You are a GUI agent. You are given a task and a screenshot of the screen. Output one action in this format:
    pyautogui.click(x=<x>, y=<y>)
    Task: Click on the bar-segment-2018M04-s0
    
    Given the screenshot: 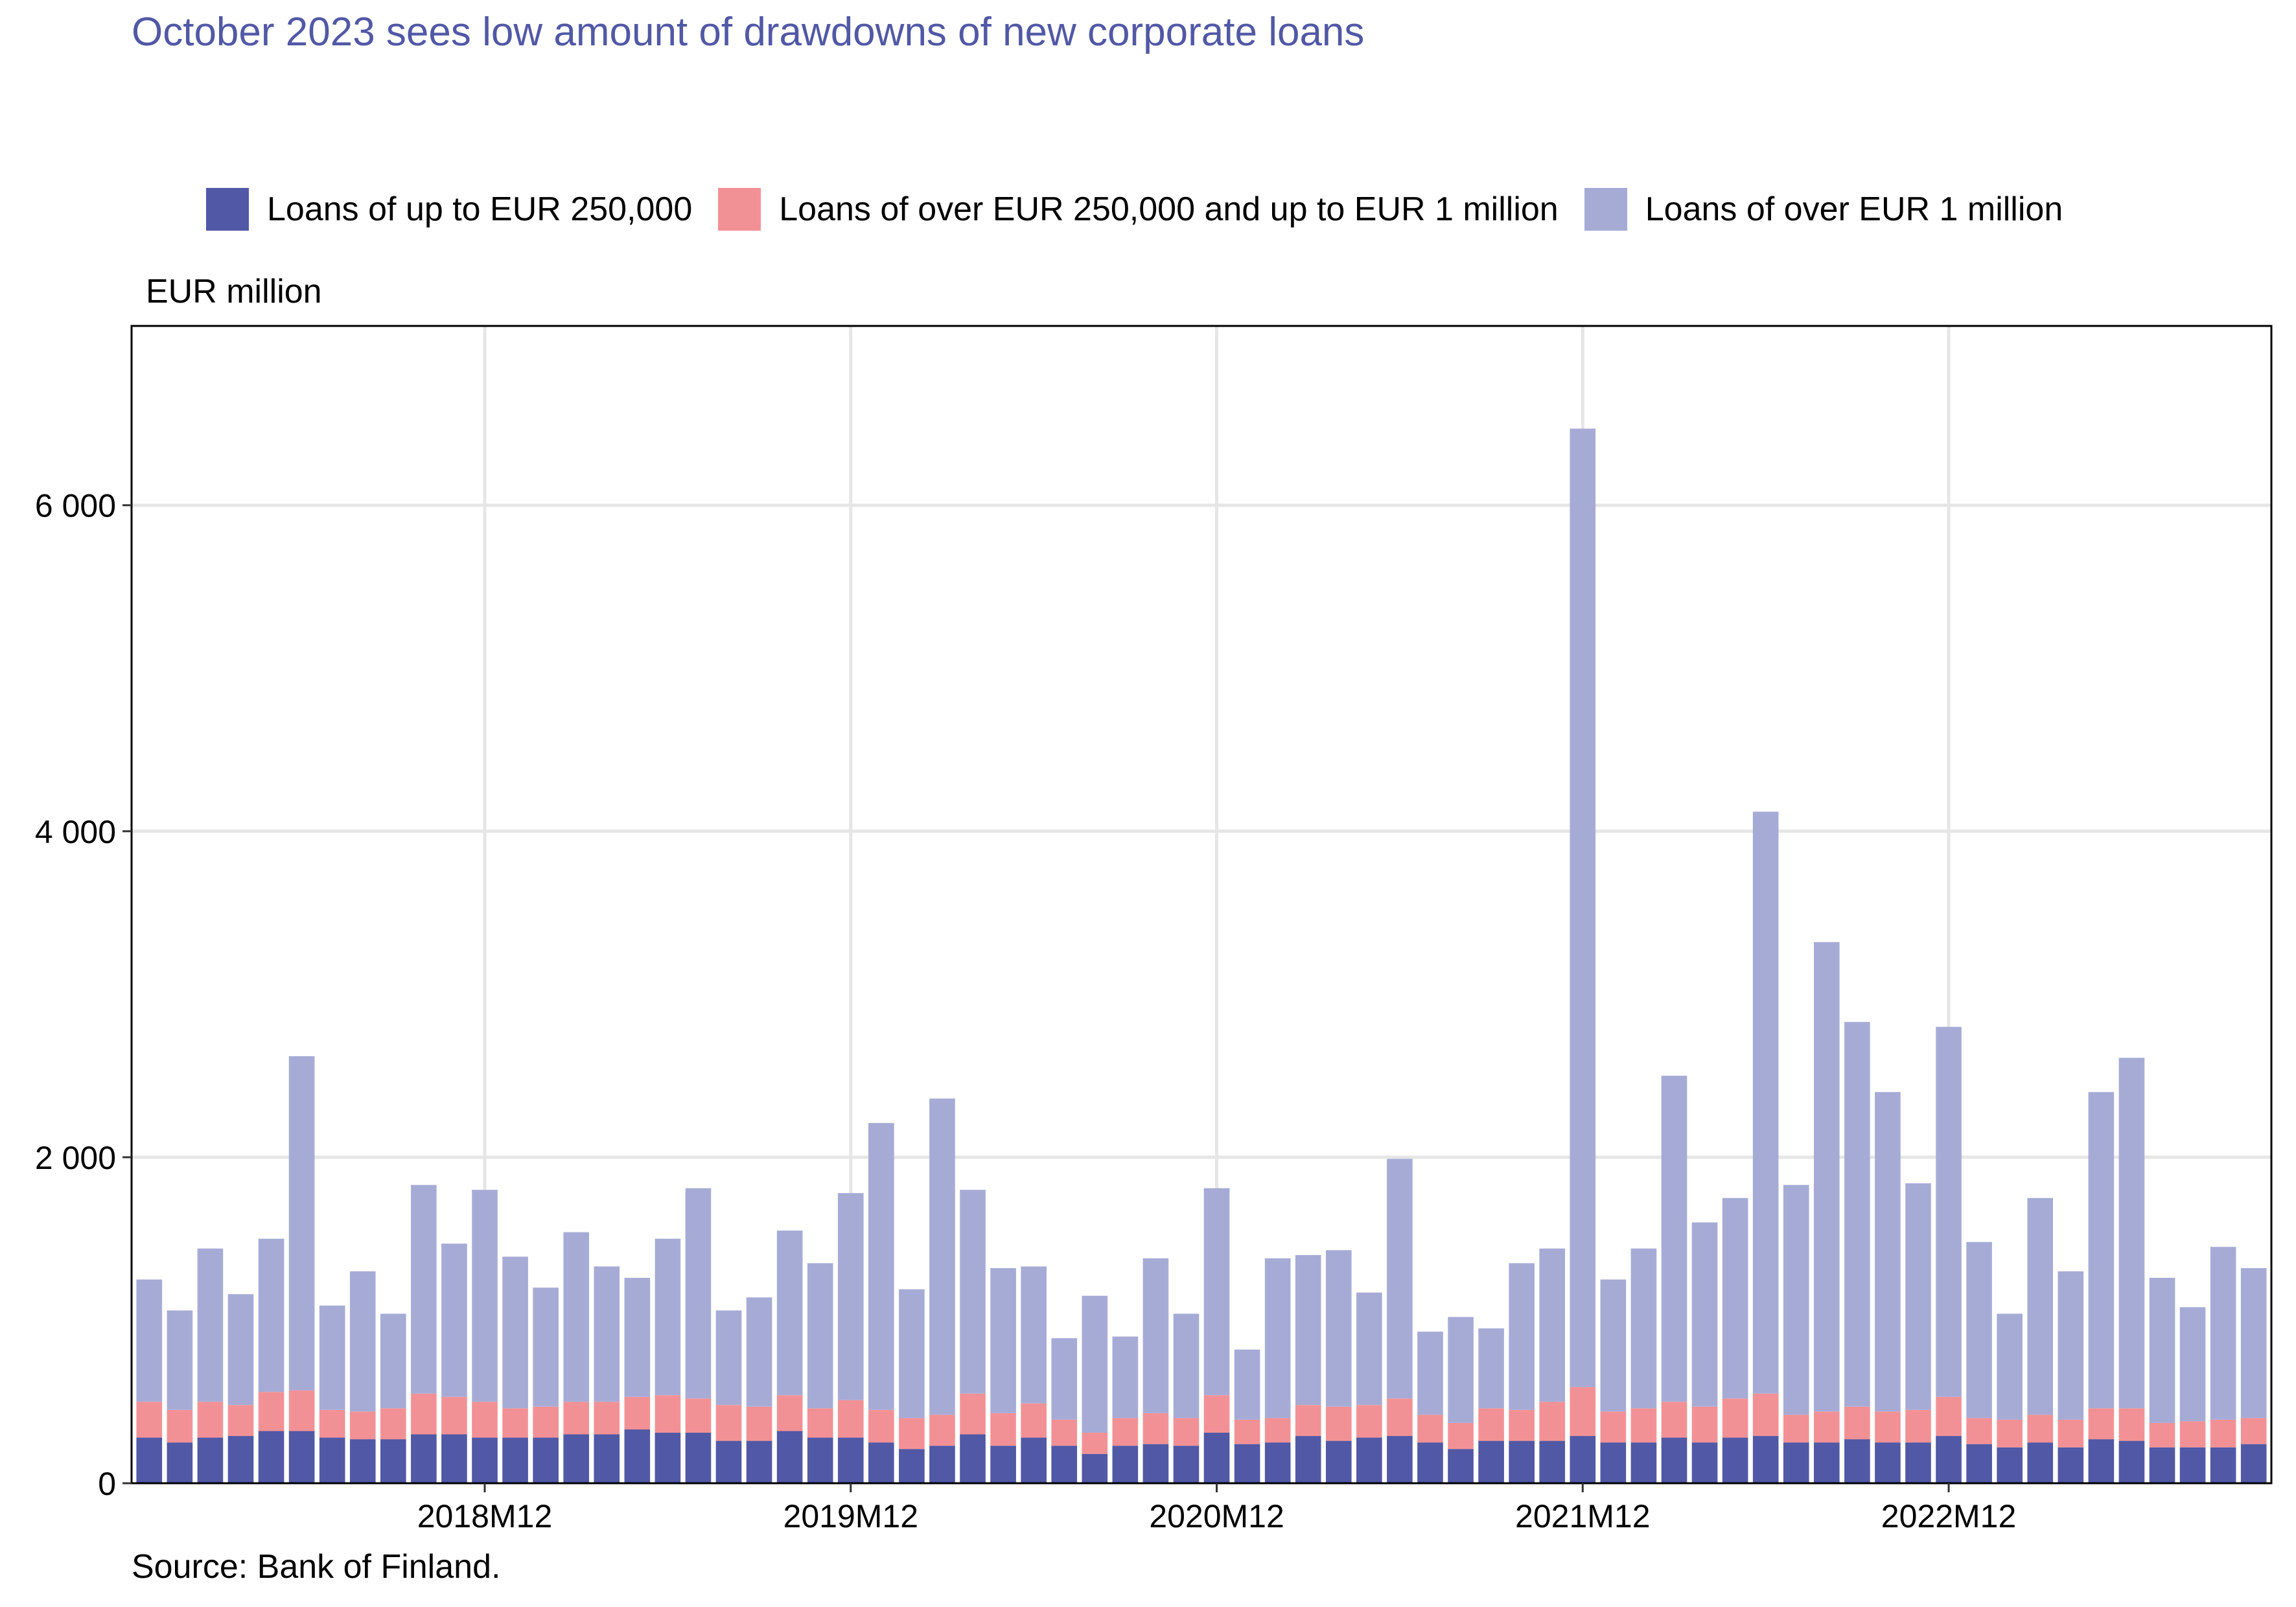 What is the action you would take?
    pyautogui.click(x=240, y=1459)
    